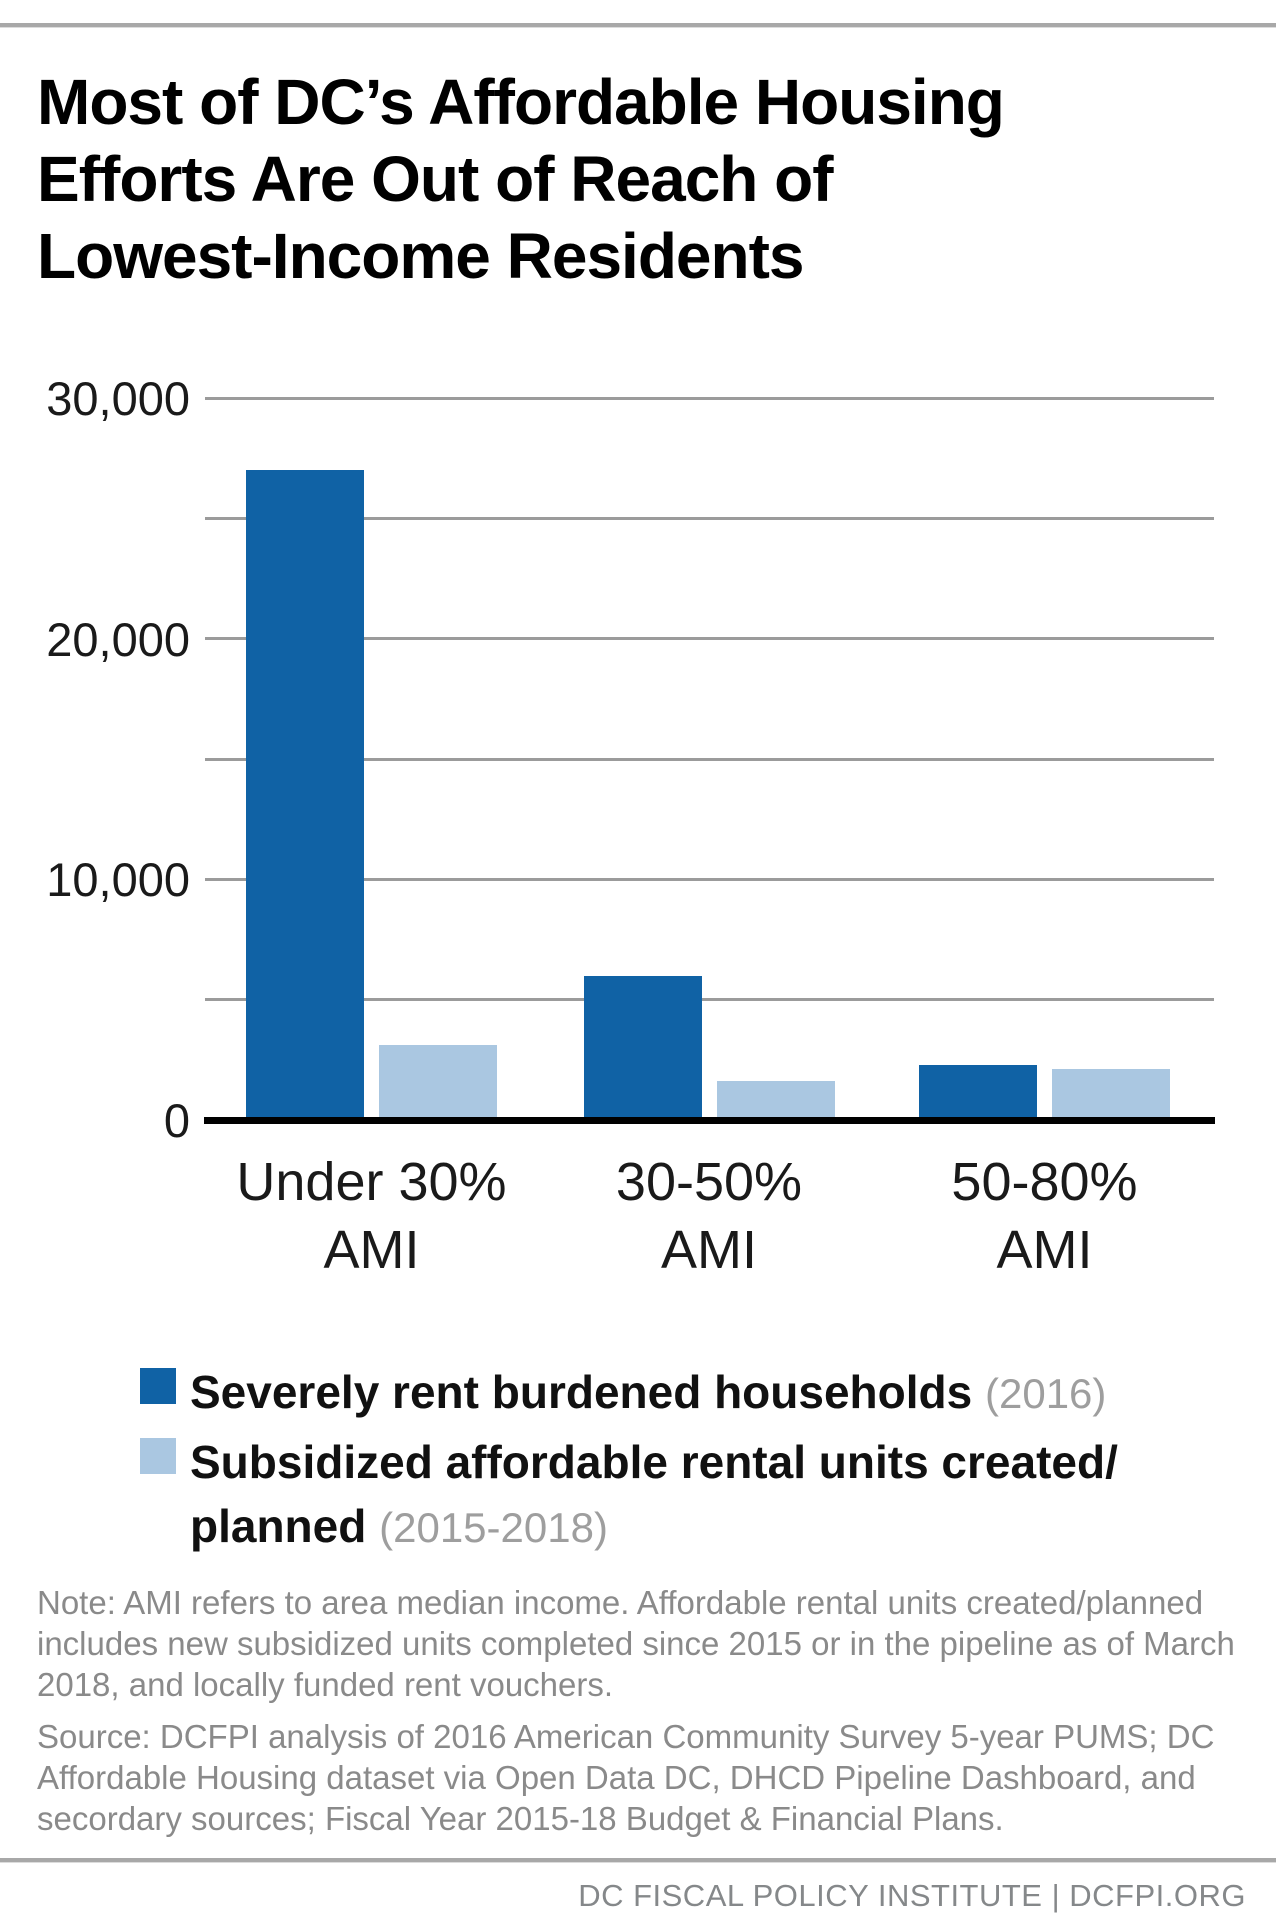  Describe the element at coordinates (493, 1527) in the screenshot. I see `legend-label-suffix: (2015-2018)` at that location.